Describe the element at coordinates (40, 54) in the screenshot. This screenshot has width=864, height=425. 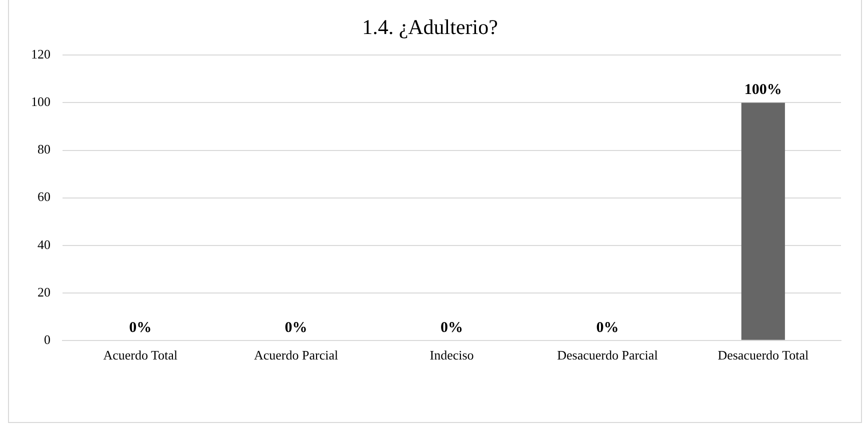
I see `y-tick-label: 120` at that location.